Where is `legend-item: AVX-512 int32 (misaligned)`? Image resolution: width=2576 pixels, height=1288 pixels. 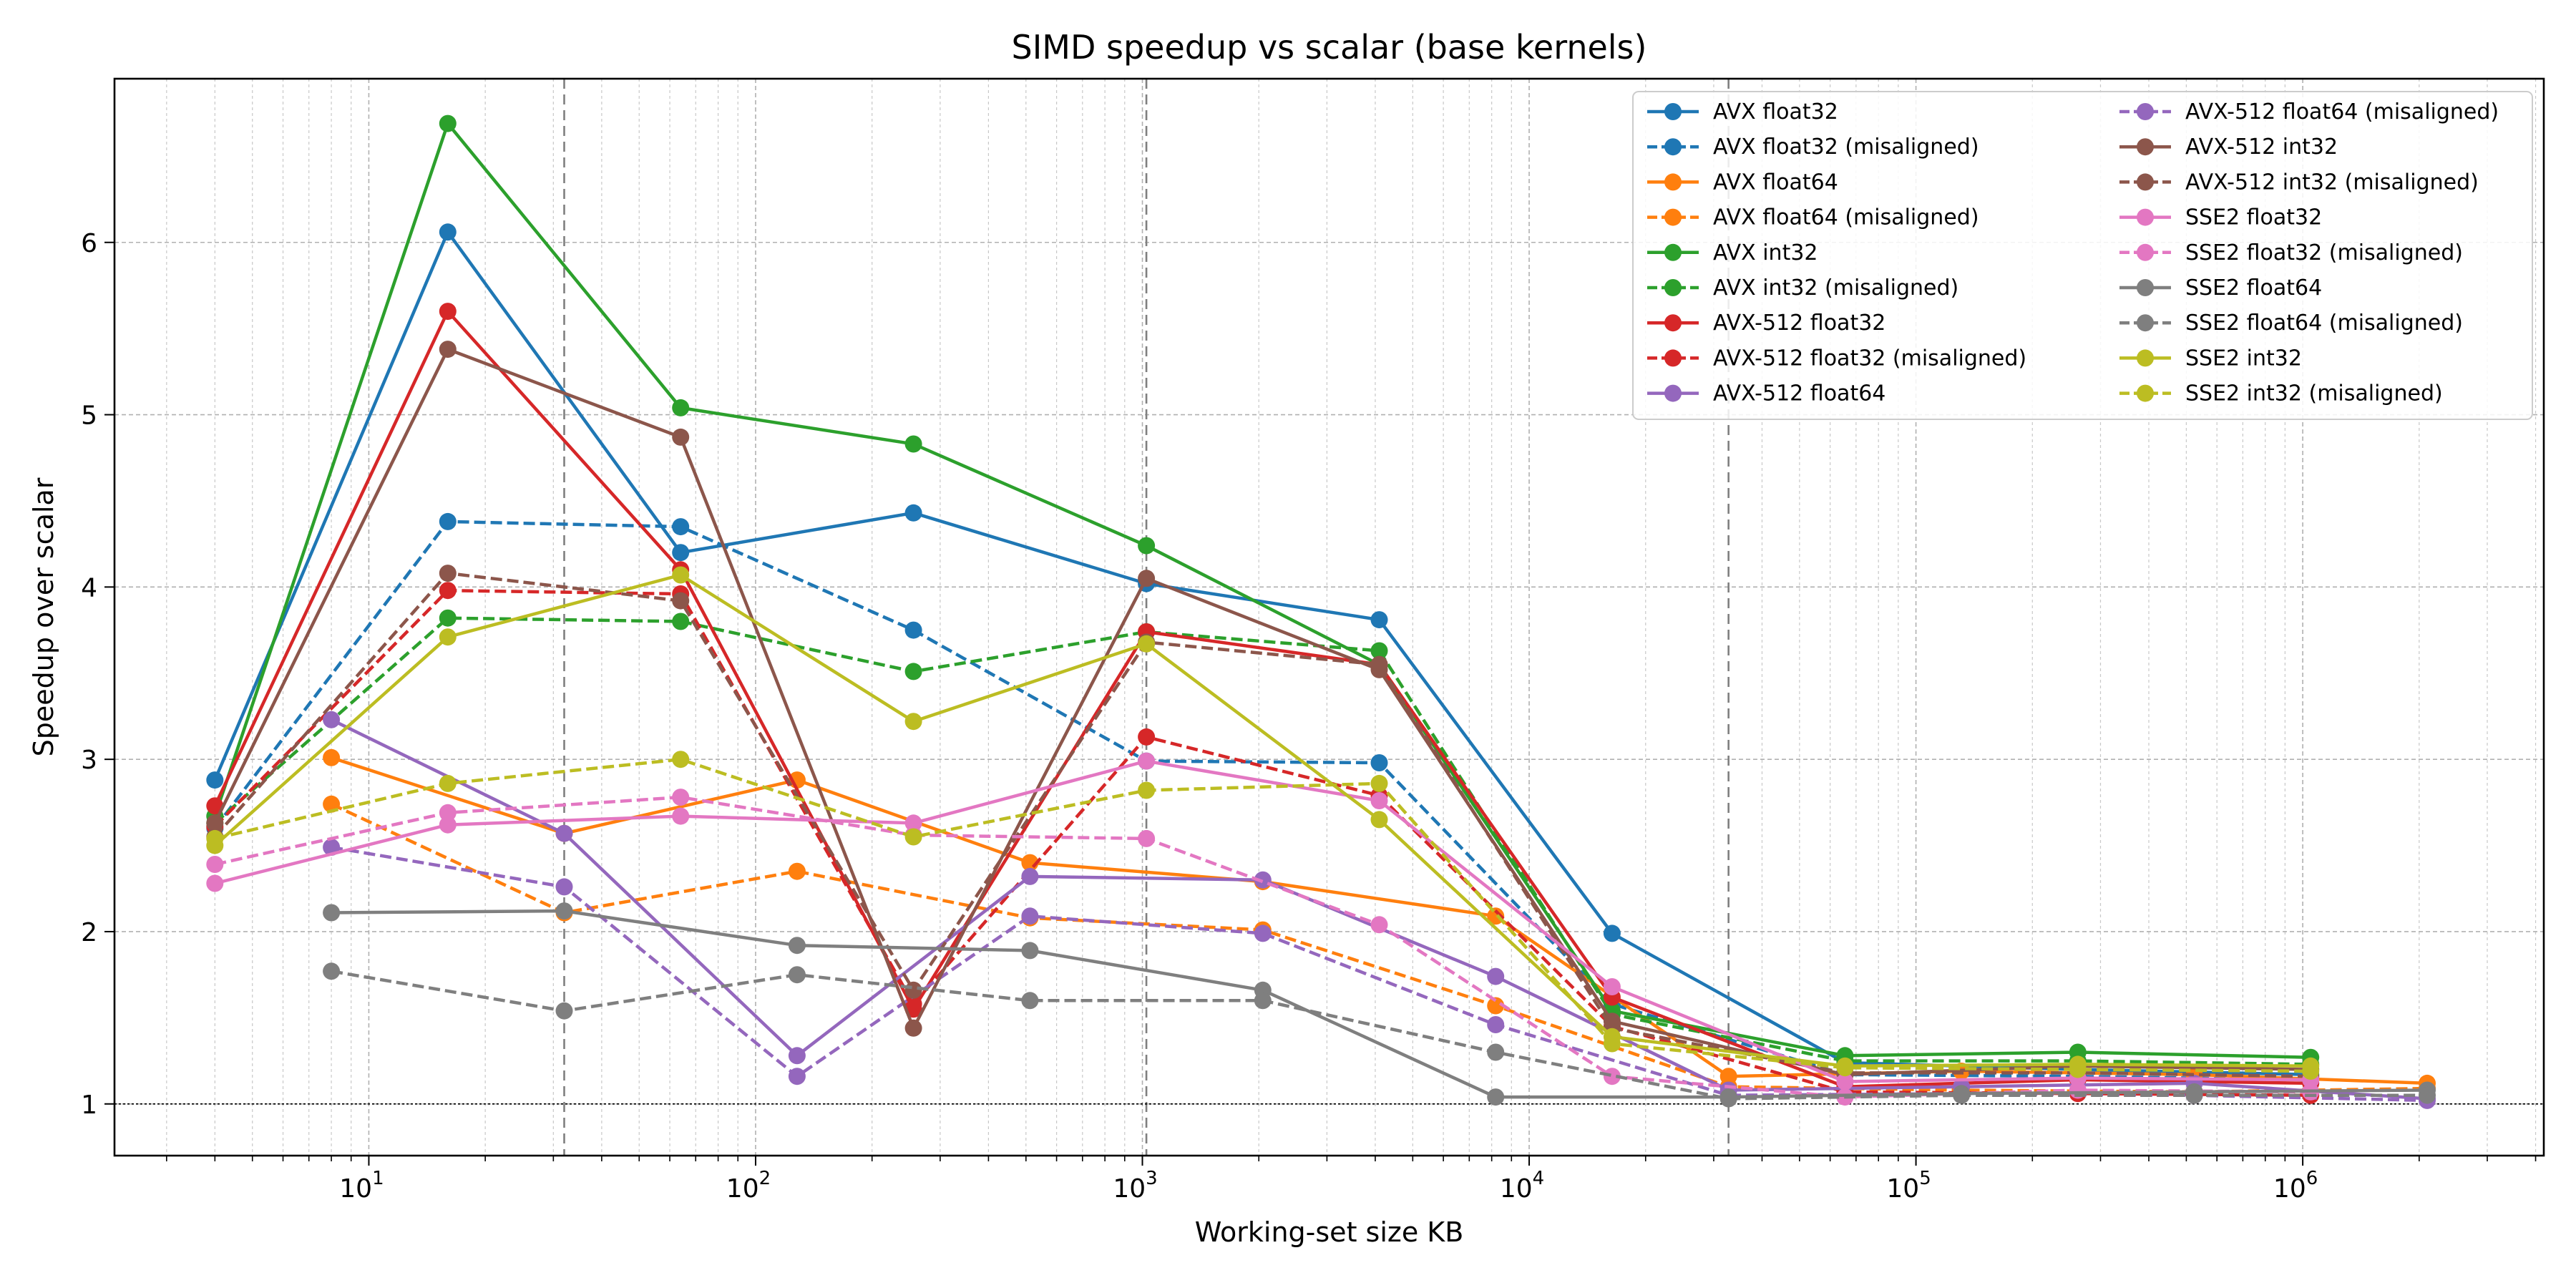
legend-item: AVX-512 int32 (misaligned) is located at coordinates (2299, 182).